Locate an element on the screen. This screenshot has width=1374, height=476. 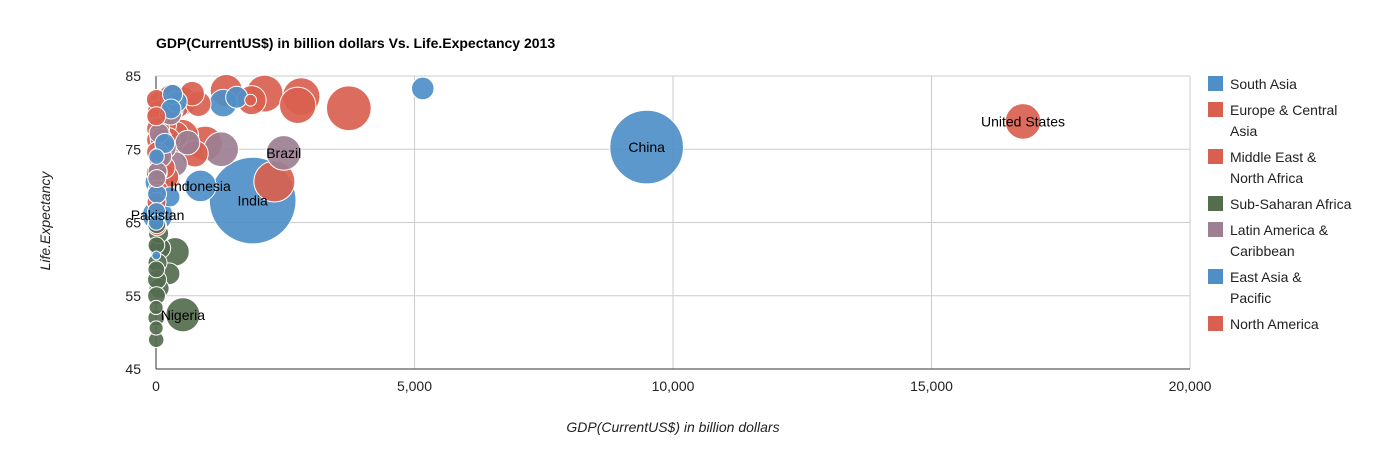
legend-entry-label: Europe & Central Asia is located at coordinates (1283, 120).